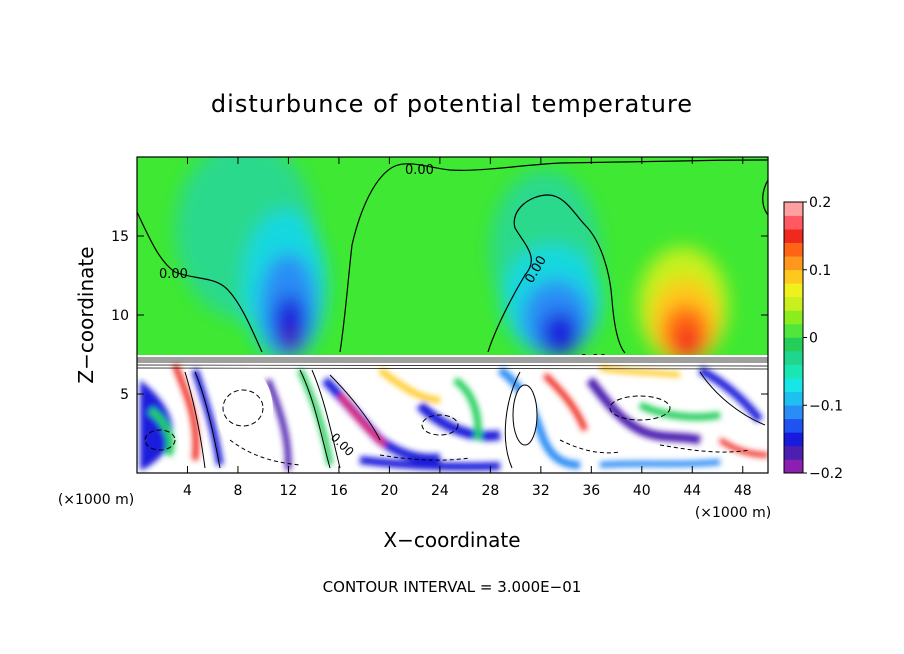 The image size is (904, 654). What do you see at coordinates (96, 500) in the screenshot?
I see `y-unit-label: (×1000 m)` at bounding box center [96, 500].